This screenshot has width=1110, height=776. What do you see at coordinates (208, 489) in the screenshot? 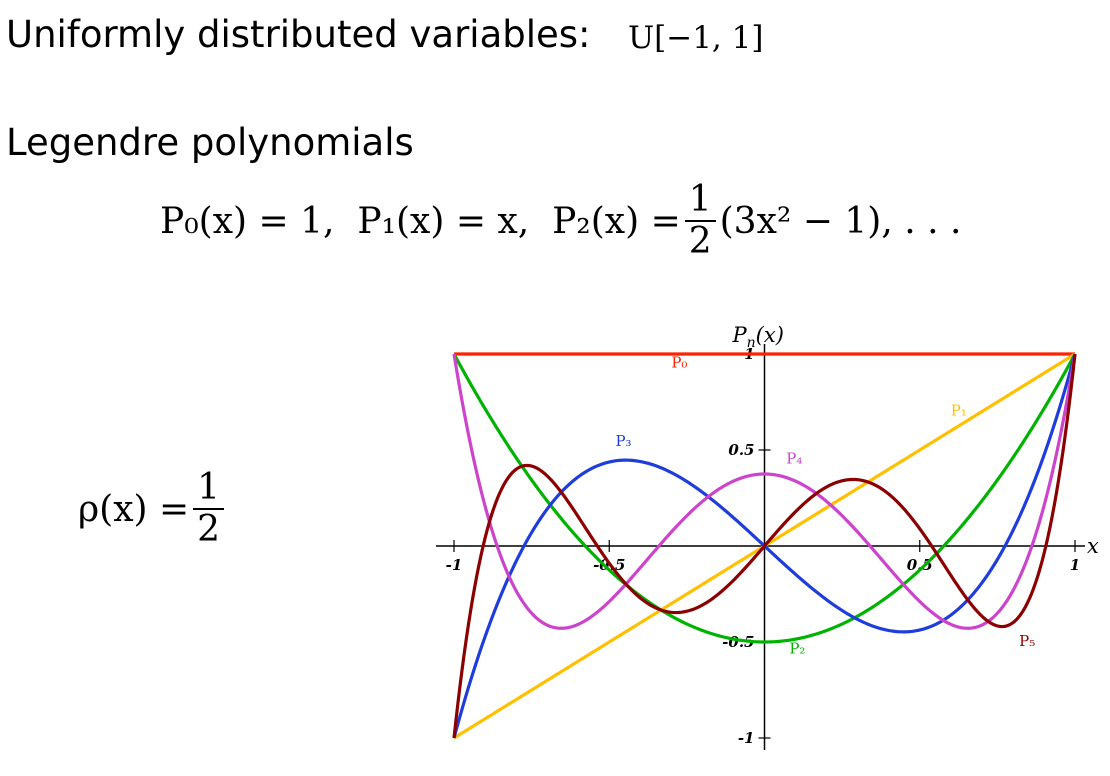
I see `rho-numerator: 1` at bounding box center [208, 489].